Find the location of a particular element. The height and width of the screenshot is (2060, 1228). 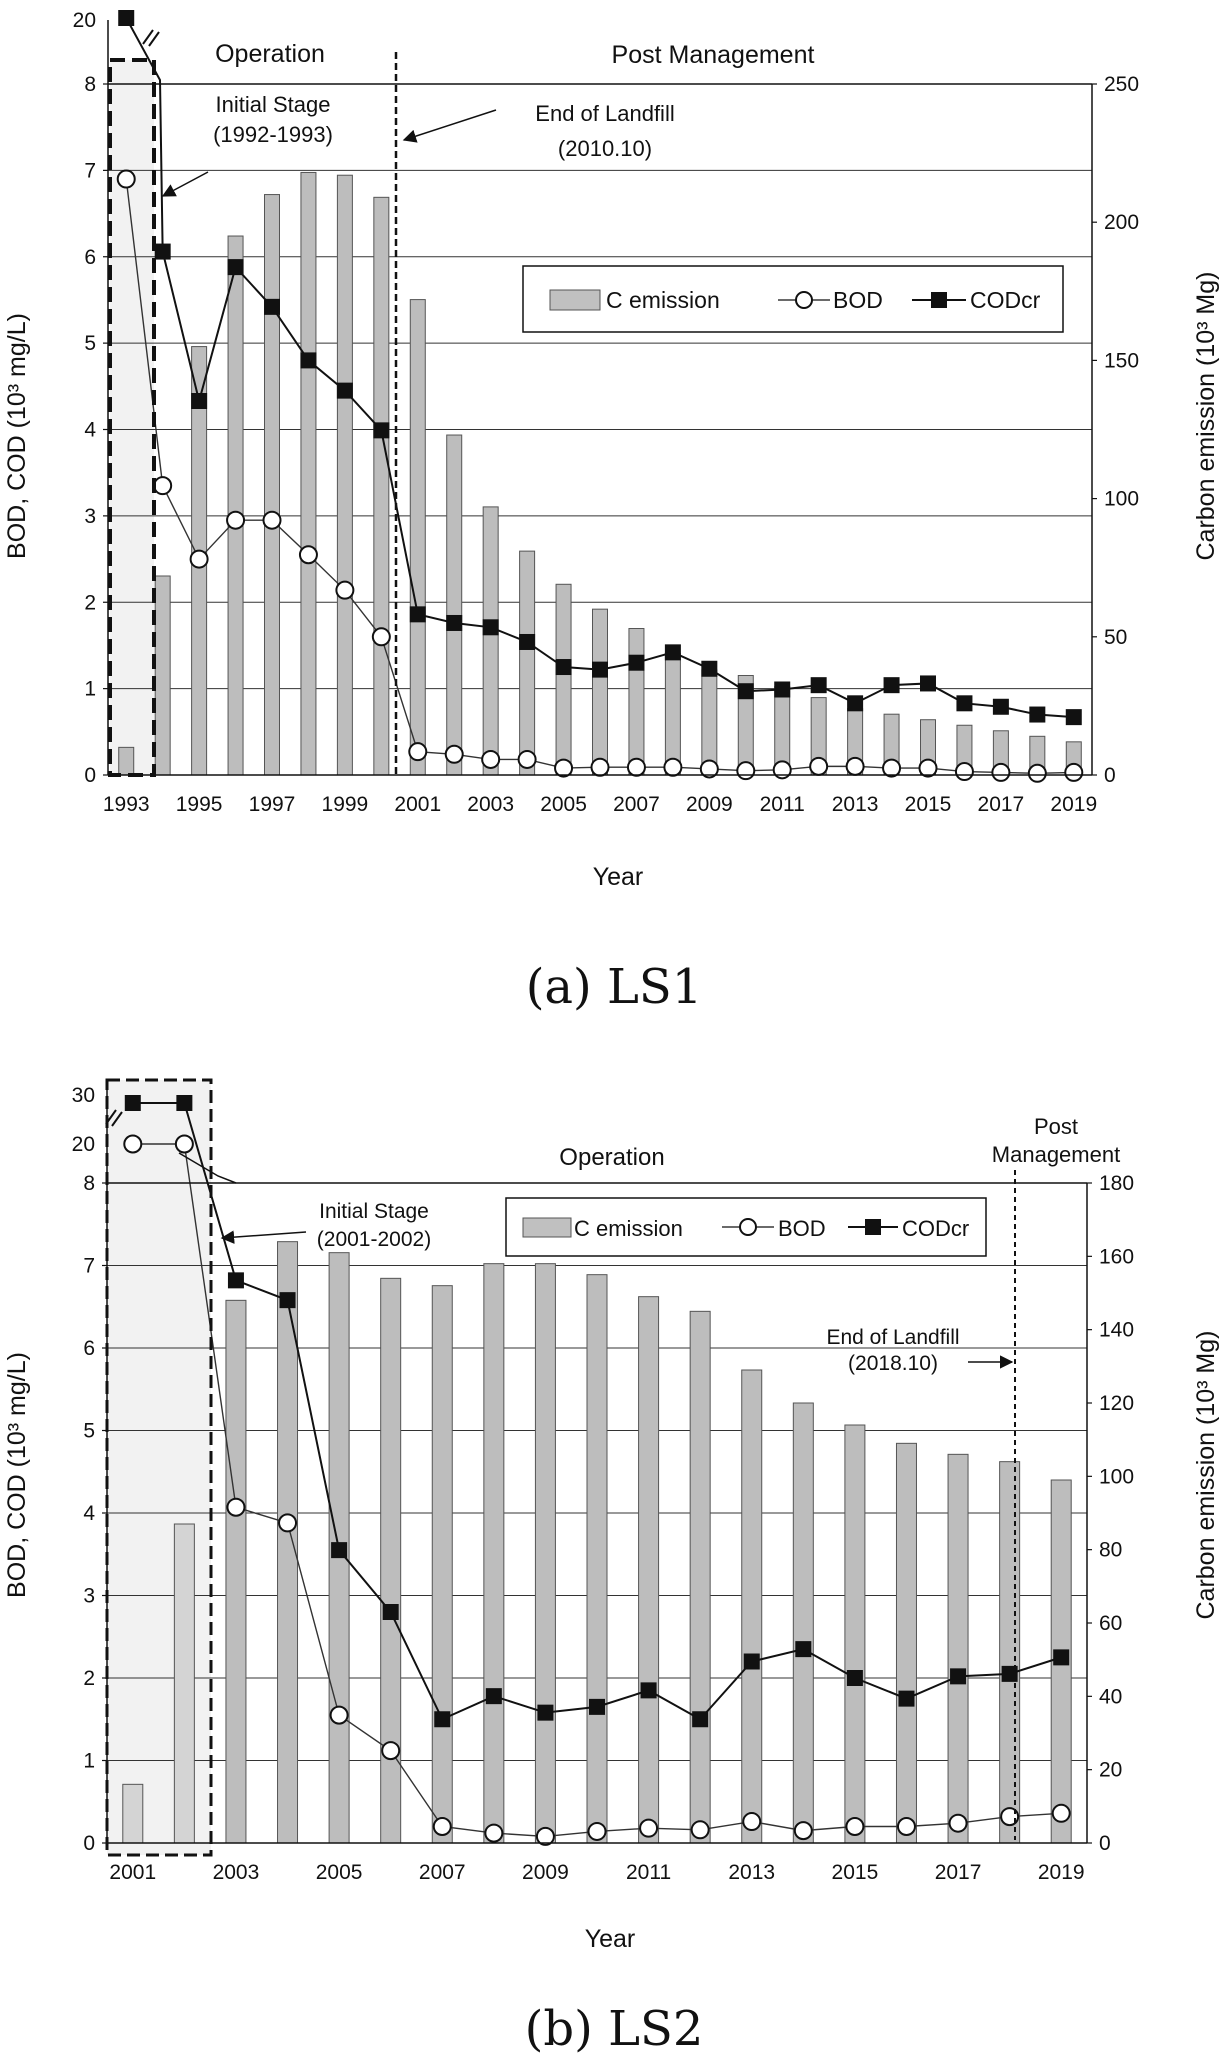

ls1-x-tick-2003: 2003 is located at coordinates (490, 804).